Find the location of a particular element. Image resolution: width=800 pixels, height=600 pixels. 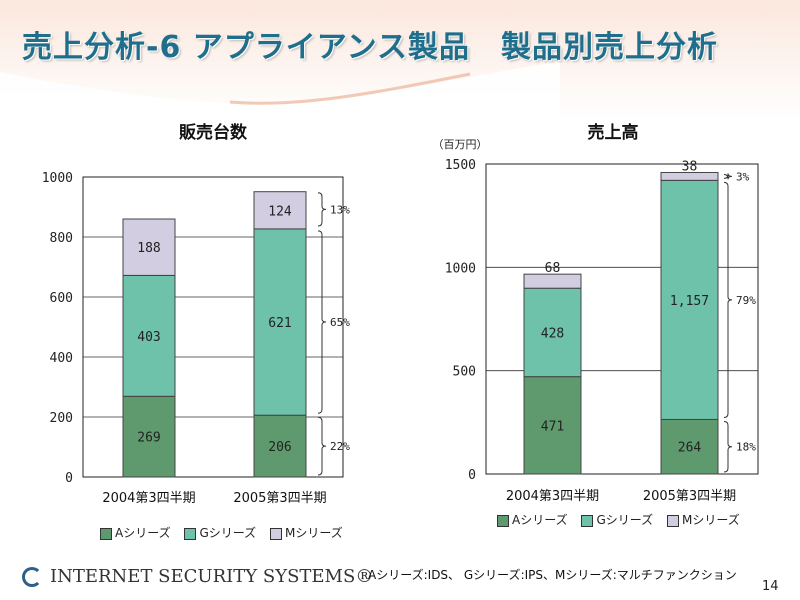

y-tick-label: 200 is located at coordinates (61, 418).